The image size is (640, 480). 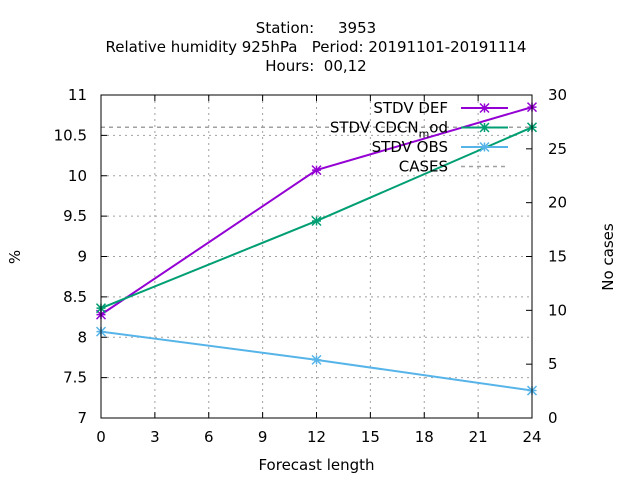 I want to click on y-tick-label: 9.5, so click(x=75, y=216).